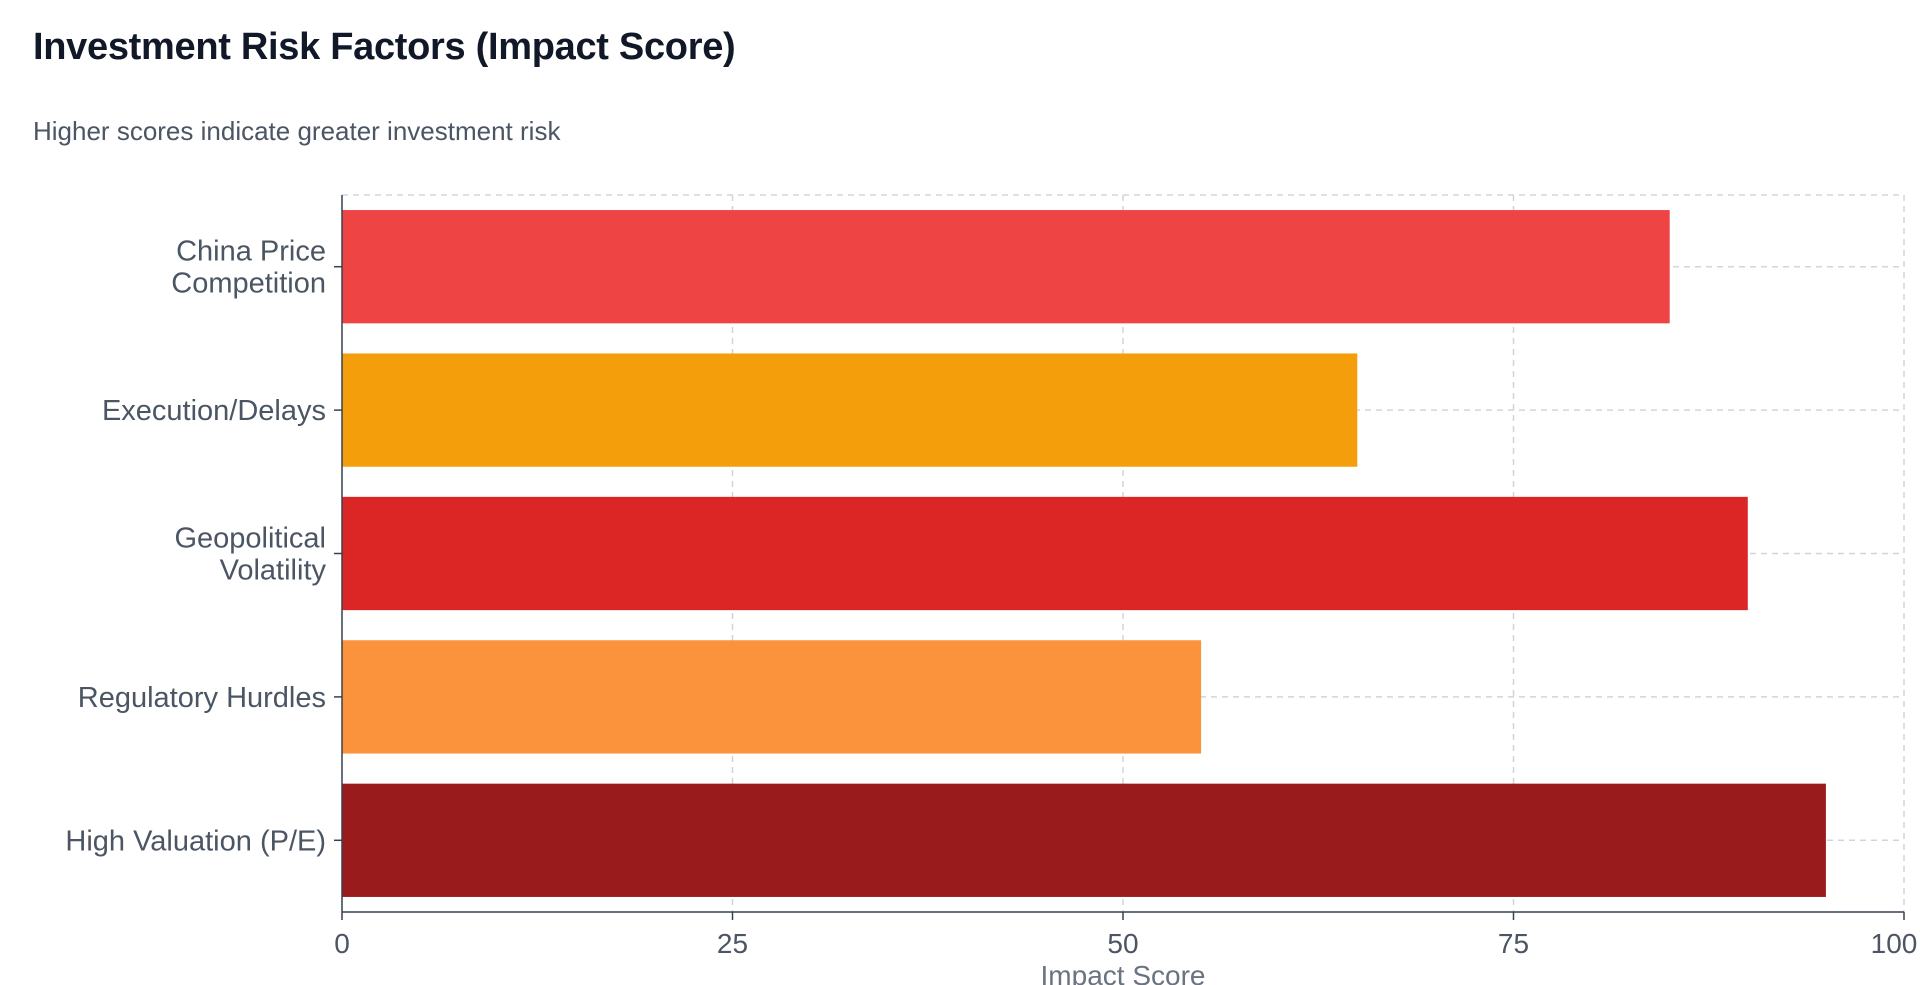  What do you see at coordinates (202, 698) in the screenshot?
I see `y-category-label: Regulatory Hurdles` at bounding box center [202, 698].